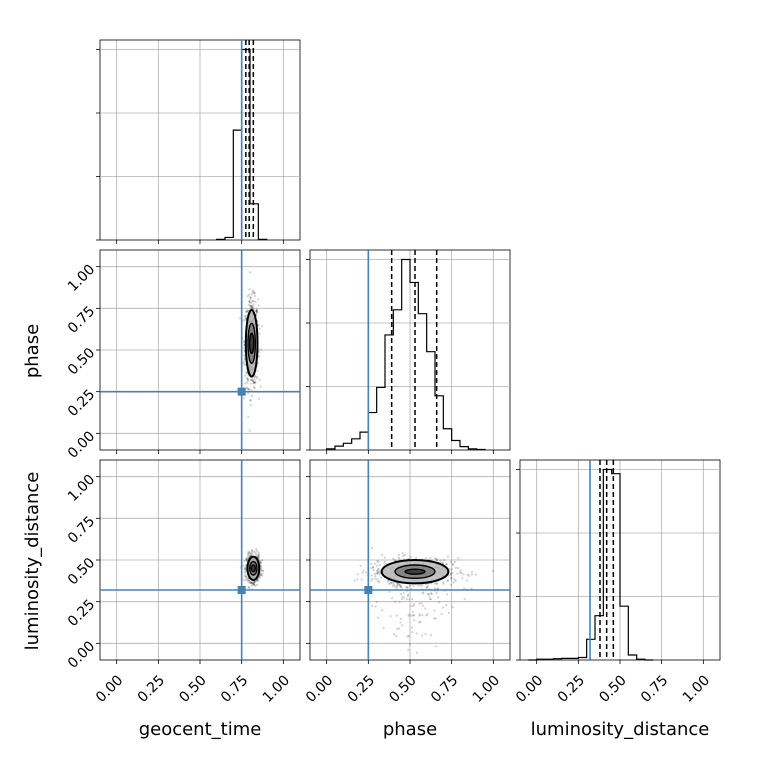 The width and height of the screenshot is (760, 760). Describe the element at coordinates (32, 351) in the screenshot. I see `y-axis-label-phase: phase` at that location.